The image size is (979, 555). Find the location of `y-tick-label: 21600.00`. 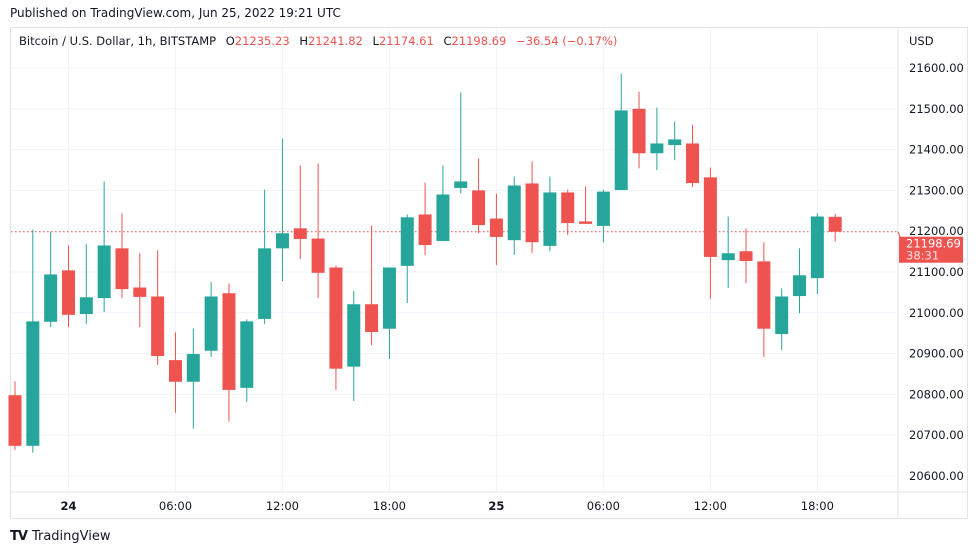

y-tick-label: 21600.00 is located at coordinates (936, 68).